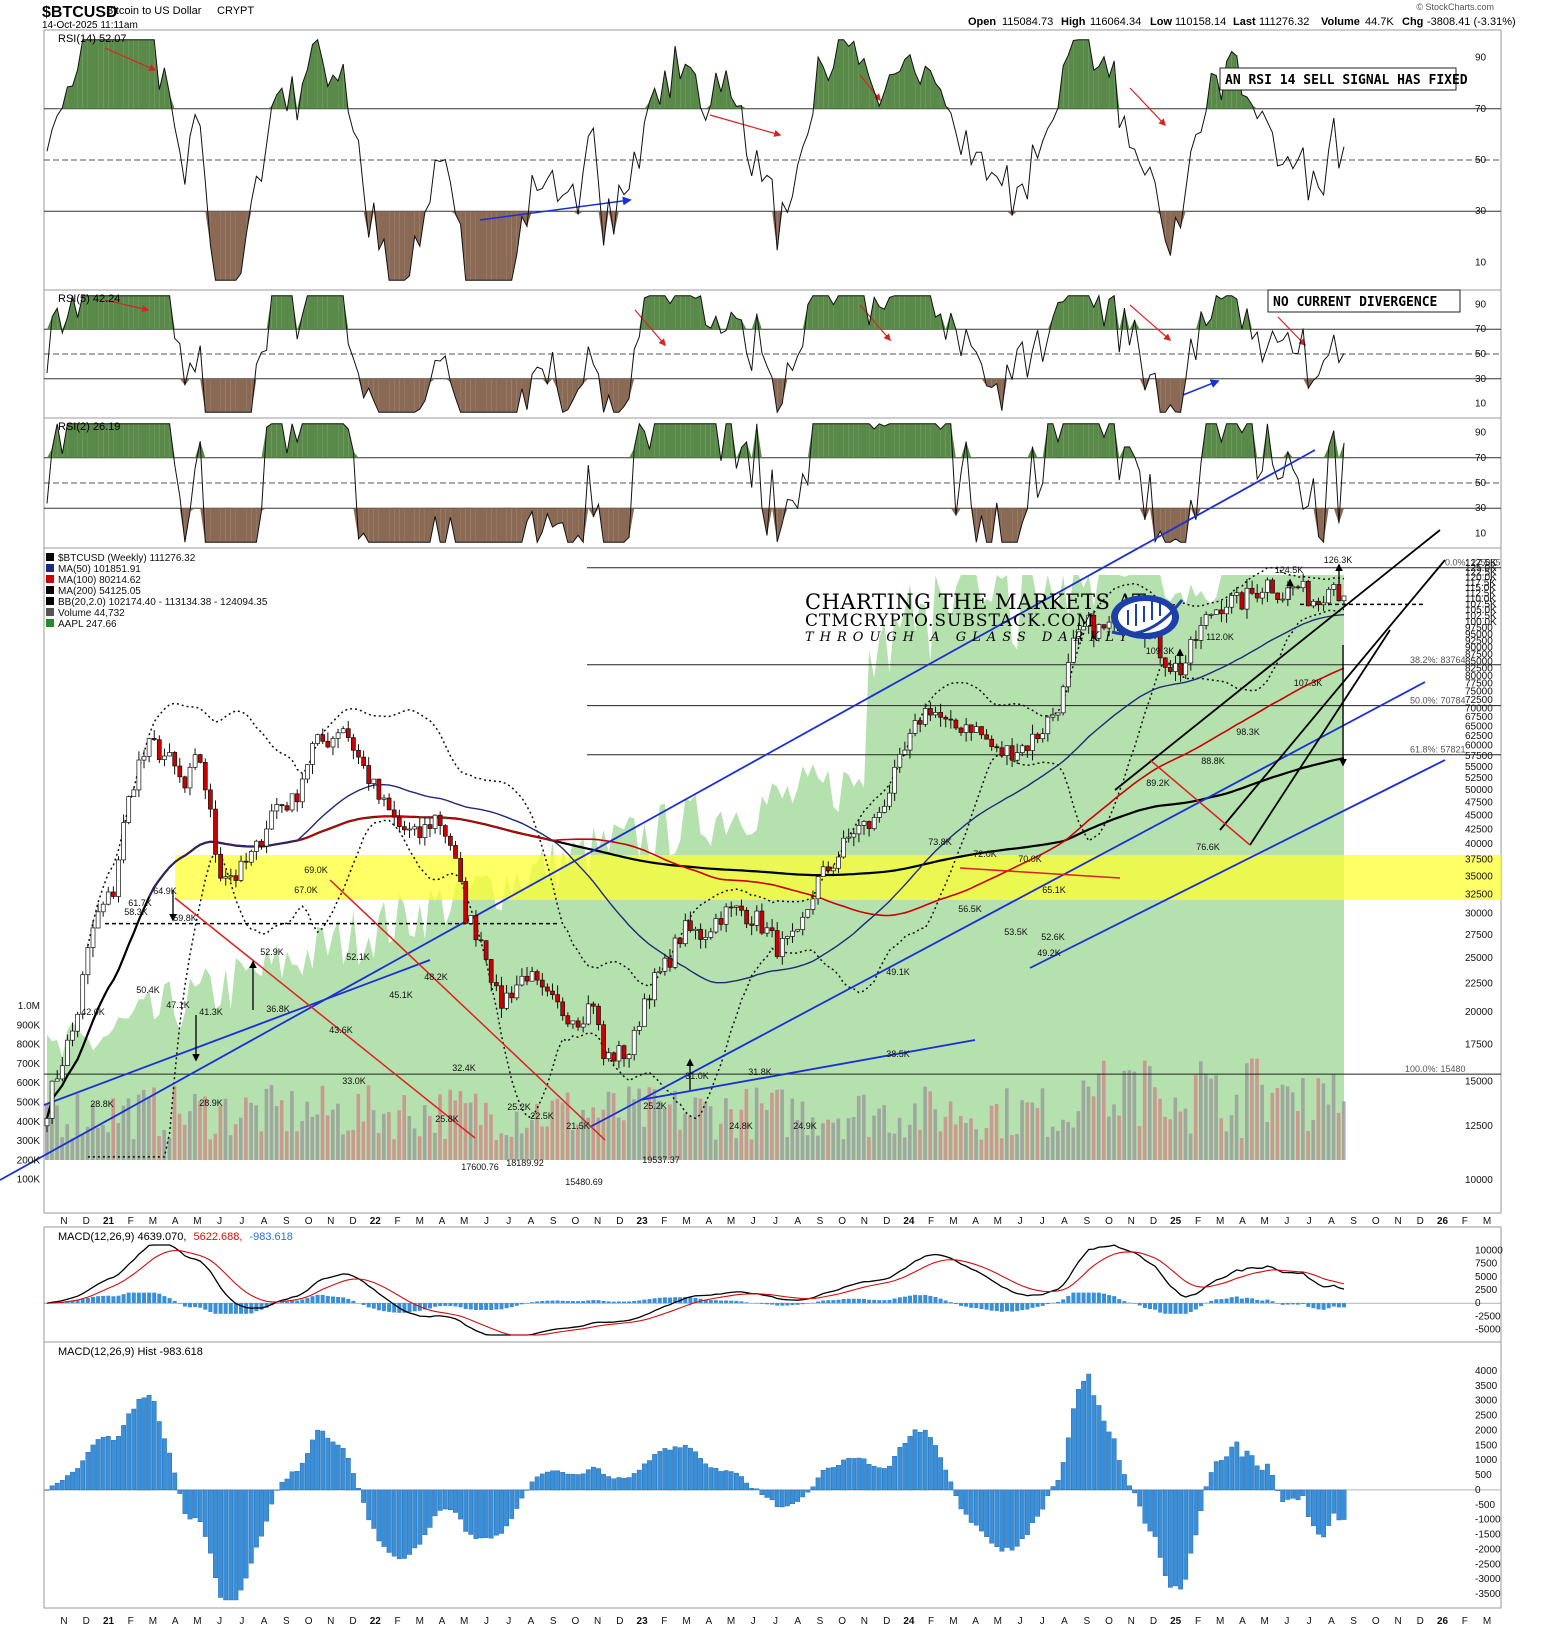 This screenshot has height=1639, width=1565. I want to click on price-label: 25.2K, so click(519, 1107).